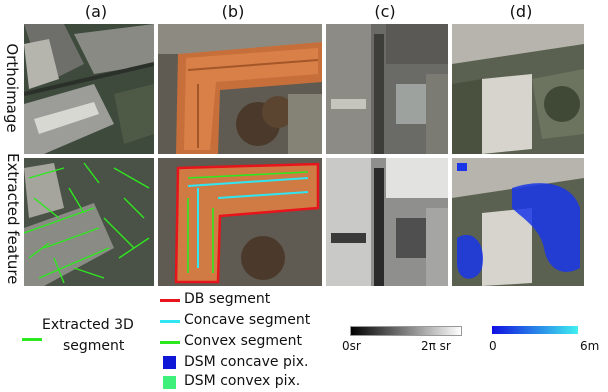 The image size is (608, 392). What do you see at coordinates (351, 346) in the screenshot?
I see `scale-c-min-label: 0sr` at bounding box center [351, 346].